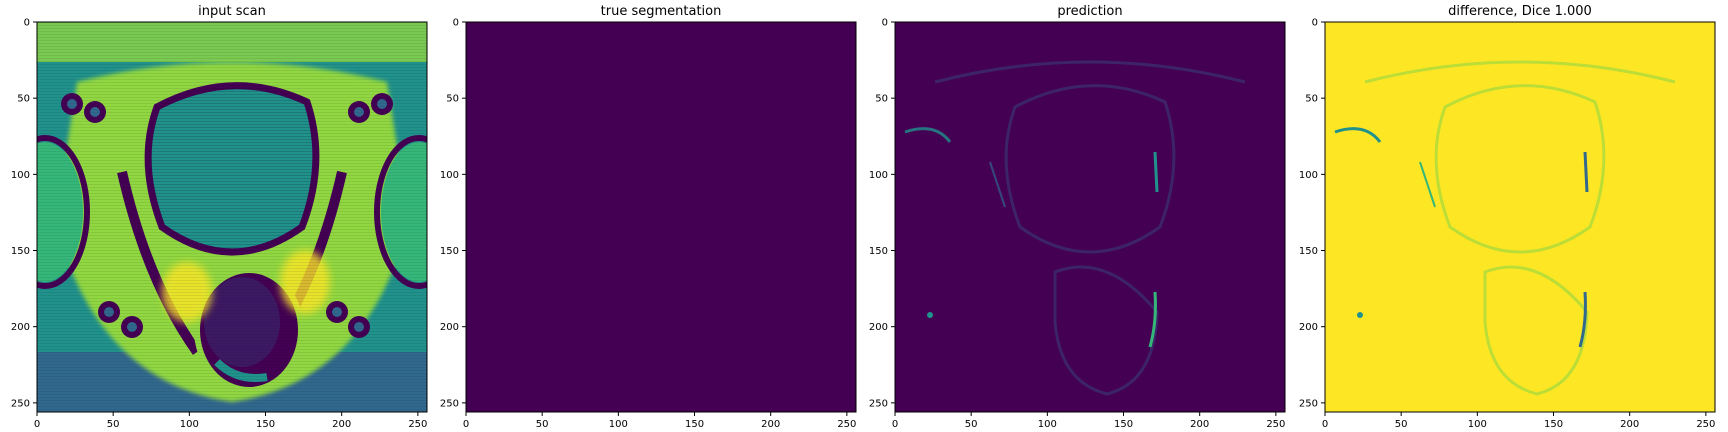 This screenshot has width=1728, height=432. Describe the element at coordinates (232, 11) in the screenshot. I see `panel-title: input scan` at that location.